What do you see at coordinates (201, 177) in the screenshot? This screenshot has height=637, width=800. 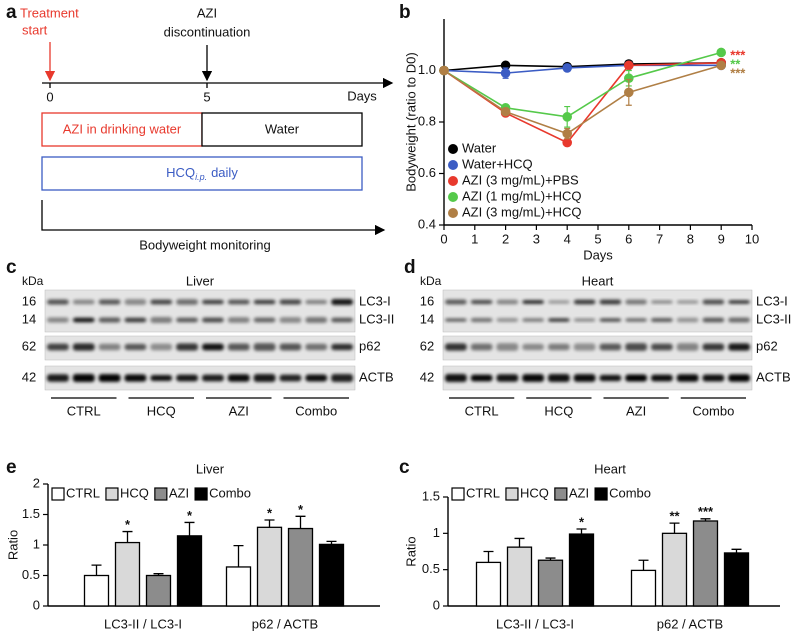 I see `hcq-route: i.p.` at bounding box center [201, 177].